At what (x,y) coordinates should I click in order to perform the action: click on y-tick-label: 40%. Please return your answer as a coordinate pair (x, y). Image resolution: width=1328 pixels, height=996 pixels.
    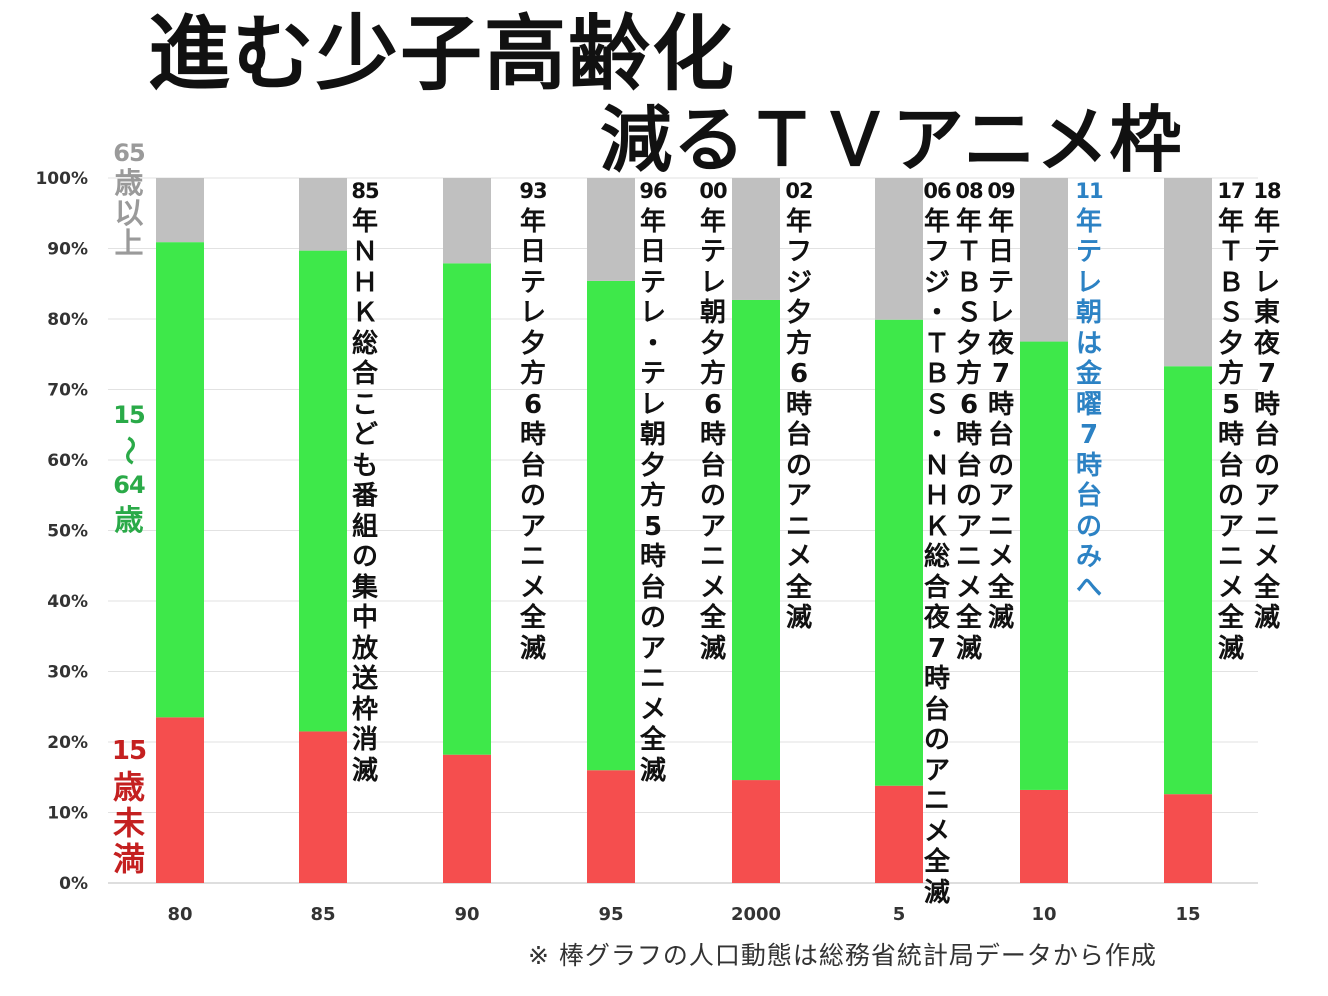
    Looking at the image, I should click on (67, 602).